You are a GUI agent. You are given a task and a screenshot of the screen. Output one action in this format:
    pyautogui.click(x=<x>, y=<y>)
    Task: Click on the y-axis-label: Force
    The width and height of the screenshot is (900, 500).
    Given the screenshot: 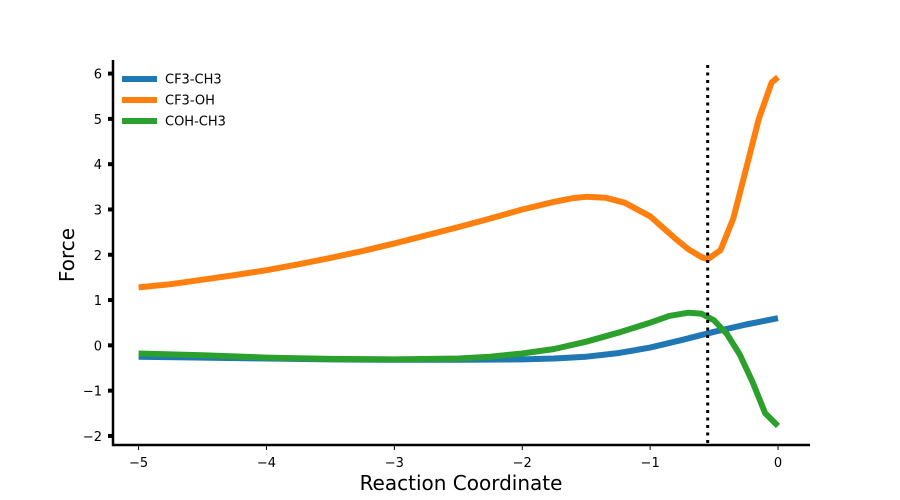 What is the action you would take?
    pyautogui.click(x=67, y=255)
    